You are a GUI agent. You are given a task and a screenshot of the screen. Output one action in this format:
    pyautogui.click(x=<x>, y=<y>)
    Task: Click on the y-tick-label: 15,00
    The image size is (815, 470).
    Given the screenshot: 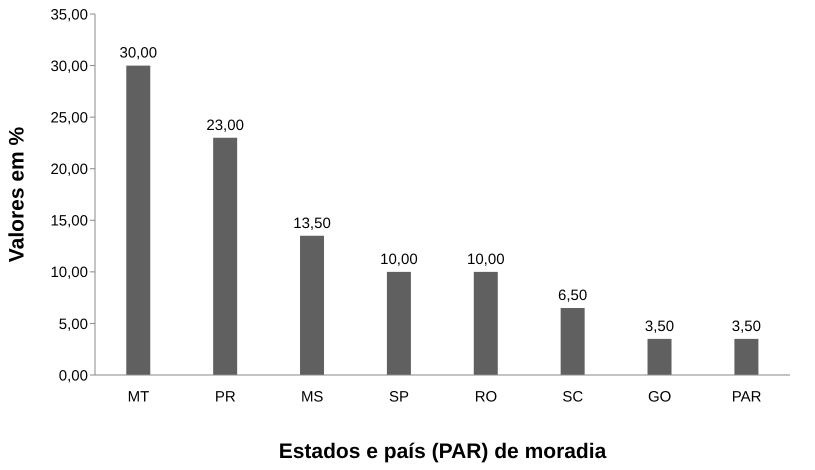 What is the action you would take?
    pyautogui.click(x=69, y=221)
    